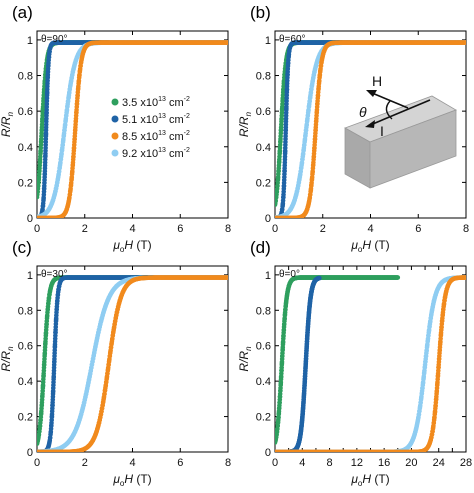 This screenshot has height=493, width=474. Describe the element at coordinates (466, 463) in the screenshot. I see `x-tick-label: 28` at that location.